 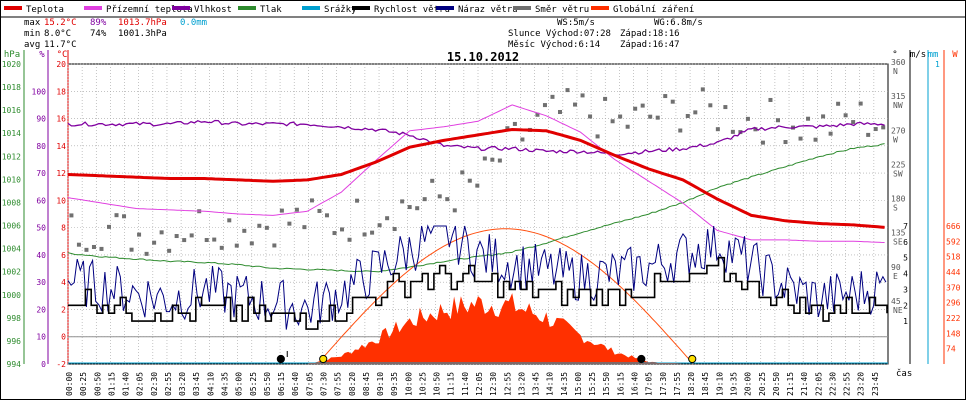 I want to click on rain-tick-label: 1, so click(x=937, y=64).